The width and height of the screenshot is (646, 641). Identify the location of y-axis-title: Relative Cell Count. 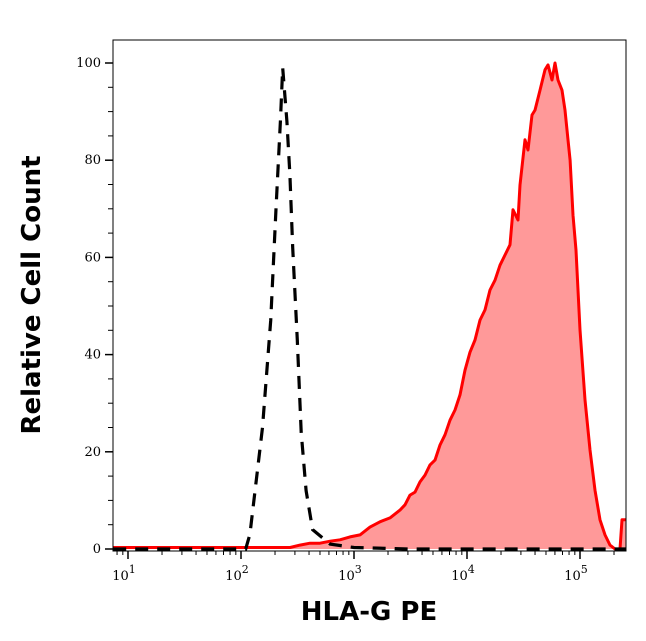
(32, 294).